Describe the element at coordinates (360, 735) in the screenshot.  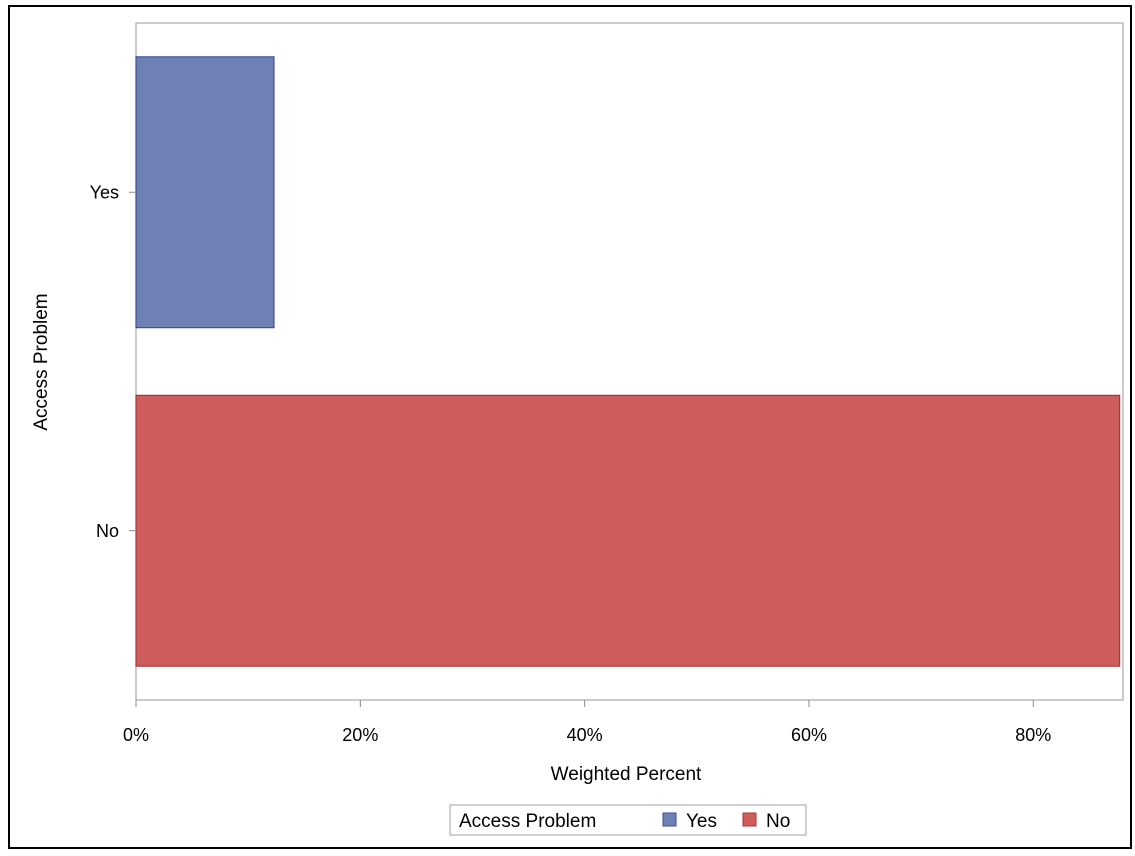
I see `x-tick-label: 20%` at that location.